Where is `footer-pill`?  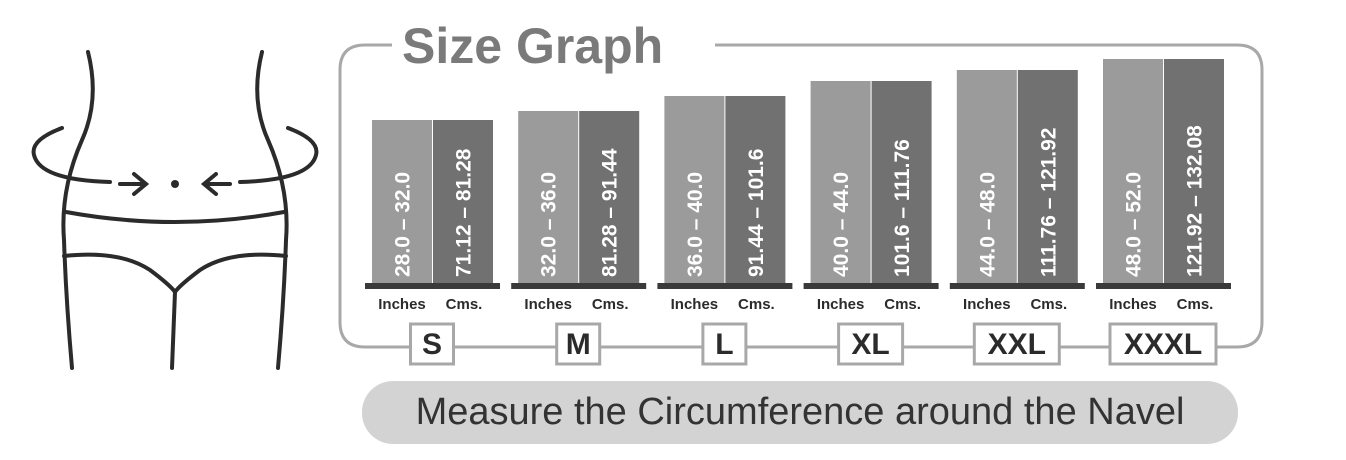
footer-pill is located at coordinates (800, 412).